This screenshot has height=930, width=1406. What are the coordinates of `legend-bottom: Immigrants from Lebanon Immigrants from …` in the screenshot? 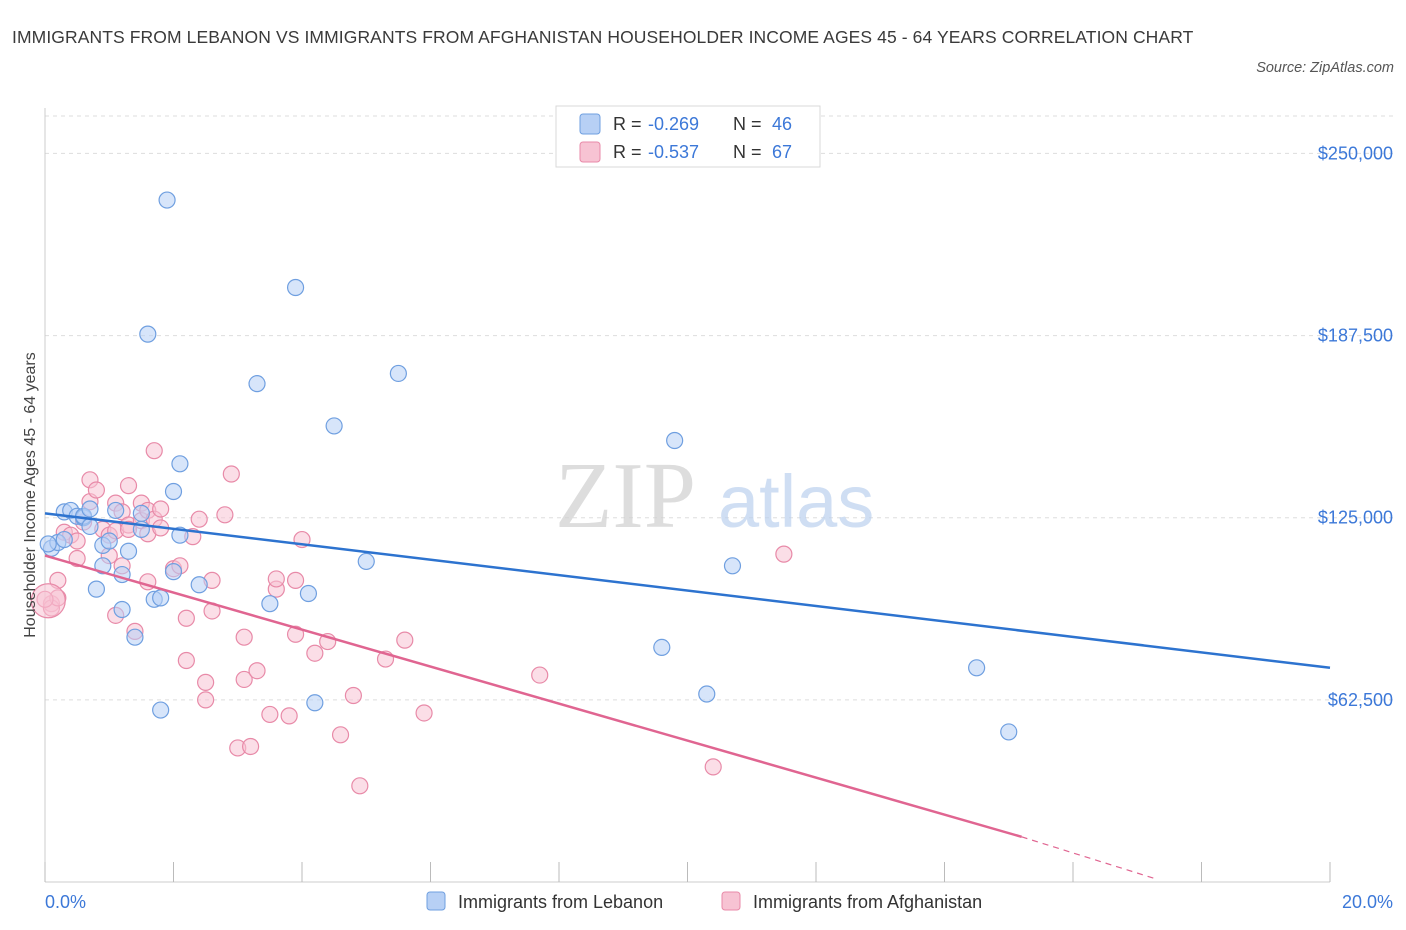 It's located at (704, 901).